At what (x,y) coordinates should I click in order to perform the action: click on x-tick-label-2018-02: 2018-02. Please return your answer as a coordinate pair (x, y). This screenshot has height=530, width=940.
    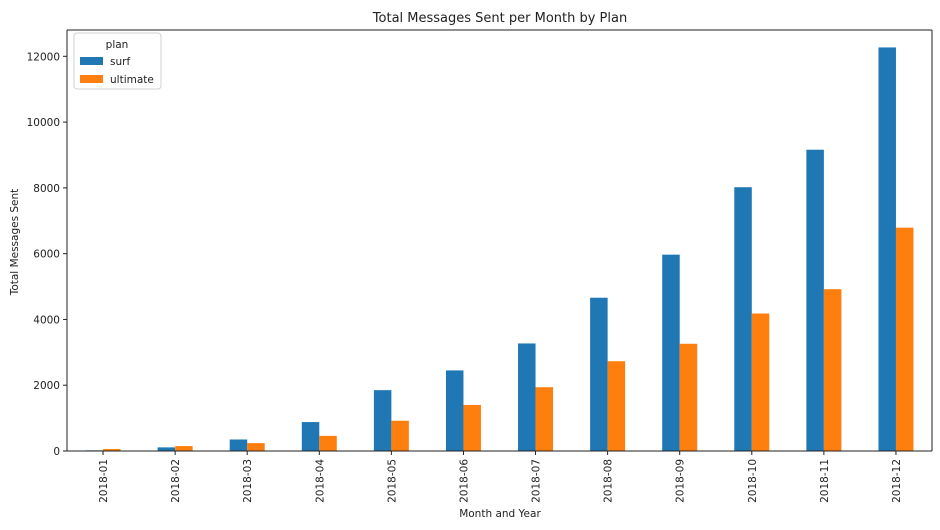
    Looking at the image, I should click on (176, 481).